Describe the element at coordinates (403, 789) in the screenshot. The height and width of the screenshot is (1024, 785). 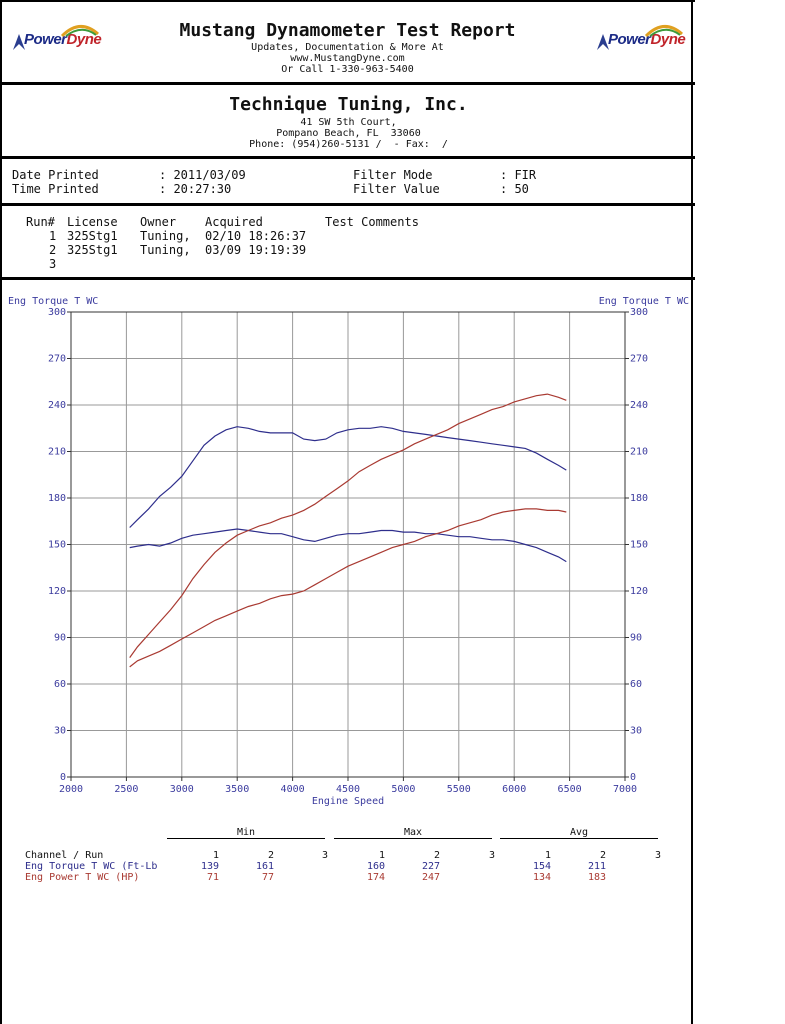
I see `x-tick-label: 5000` at that location.